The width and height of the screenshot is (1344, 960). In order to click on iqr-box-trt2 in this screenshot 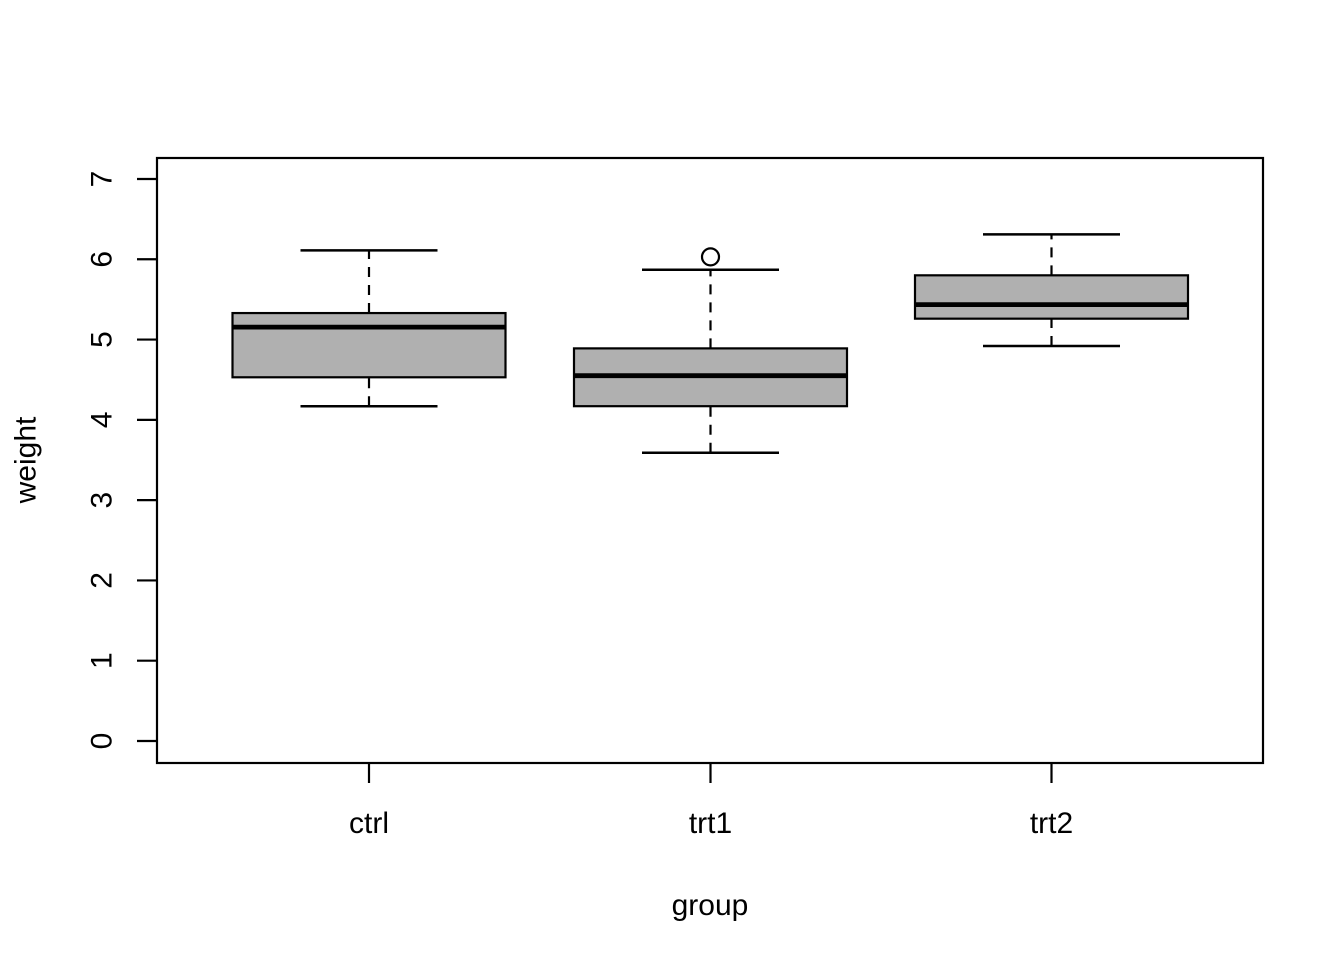, I will do `click(1051, 297)`.